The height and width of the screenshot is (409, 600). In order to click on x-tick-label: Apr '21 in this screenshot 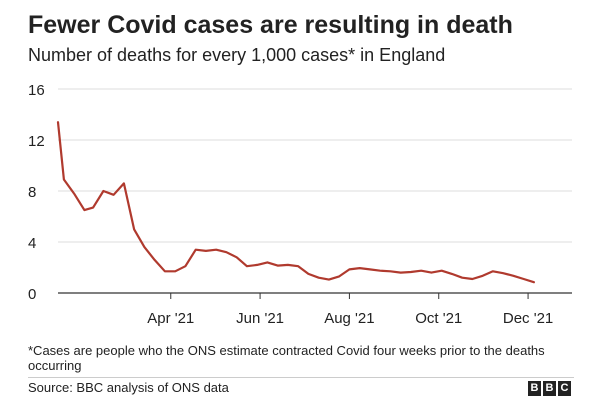, I will do `click(170, 318)`.